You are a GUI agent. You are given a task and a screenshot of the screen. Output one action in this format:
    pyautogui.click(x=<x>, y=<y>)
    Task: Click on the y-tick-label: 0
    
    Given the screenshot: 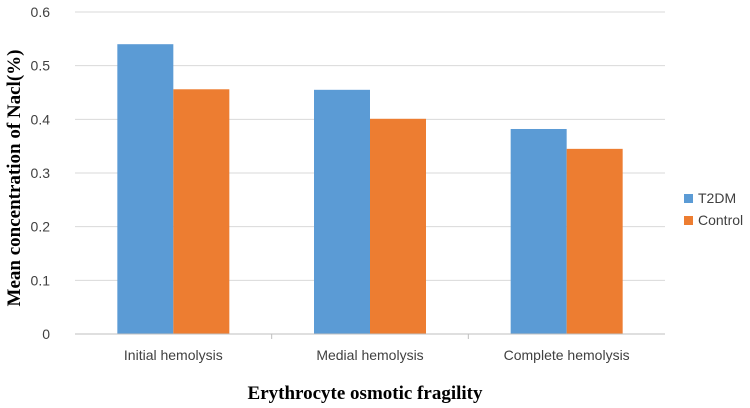 What is the action you would take?
    pyautogui.click(x=46, y=334)
    